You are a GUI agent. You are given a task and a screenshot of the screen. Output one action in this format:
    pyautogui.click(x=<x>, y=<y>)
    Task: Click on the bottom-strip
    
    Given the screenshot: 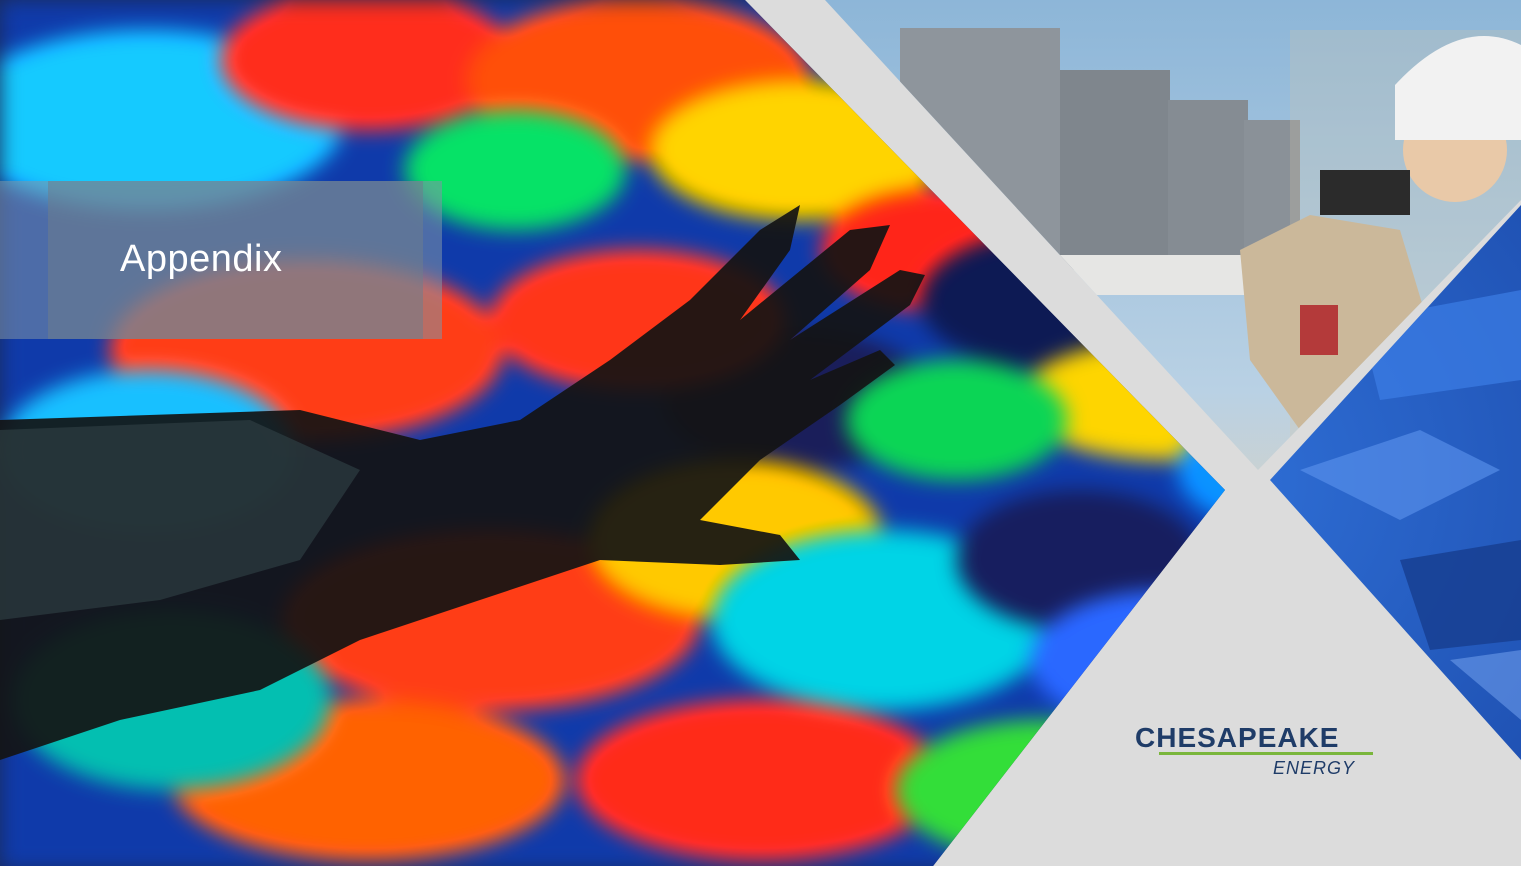 What is the action you would take?
    pyautogui.click(x=760, y=868)
    